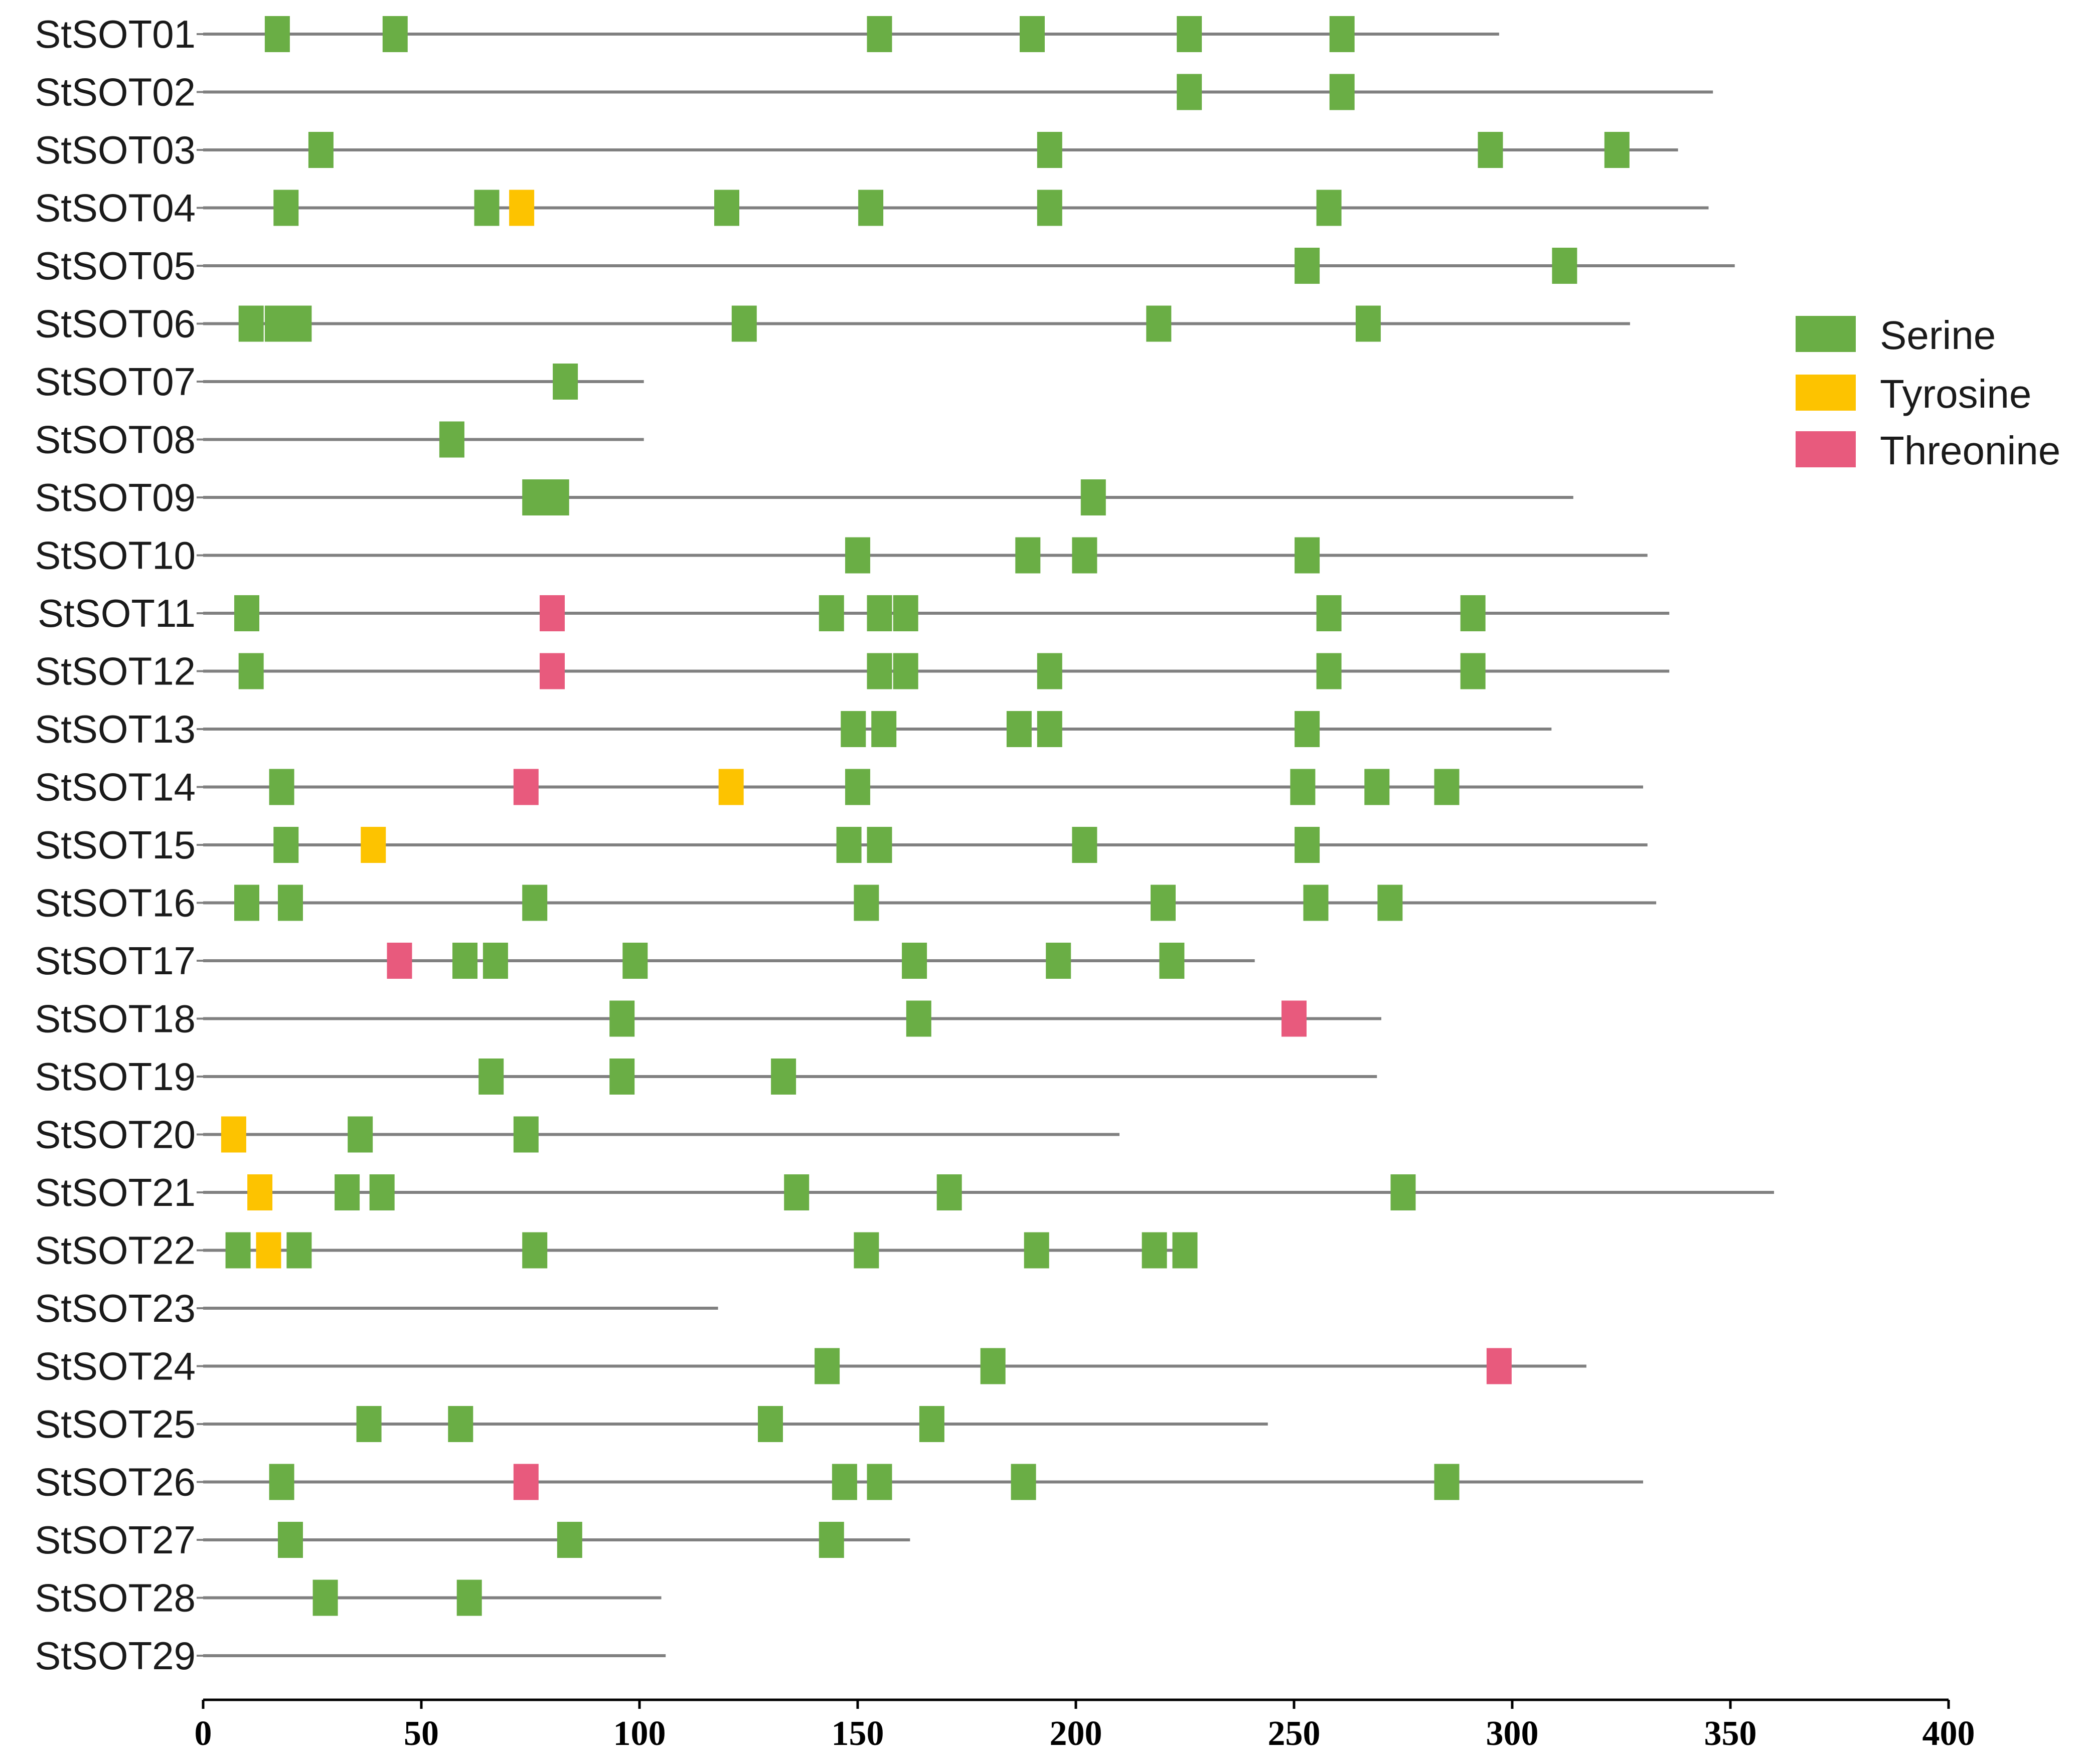 The image size is (2087, 1764). What do you see at coordinates (856, 150) in the screenshot?
I see `protein-row: StSOT03` at bounding box center [856, 150].